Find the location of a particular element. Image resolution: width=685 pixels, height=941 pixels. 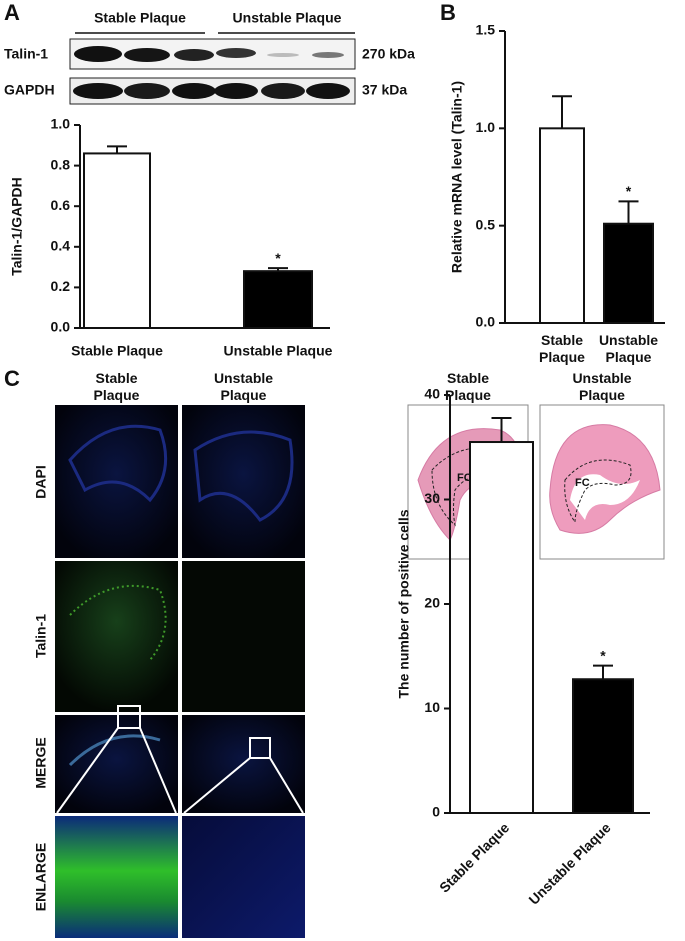

blot-size: 270 kDa is located at coordinates (388, 54).